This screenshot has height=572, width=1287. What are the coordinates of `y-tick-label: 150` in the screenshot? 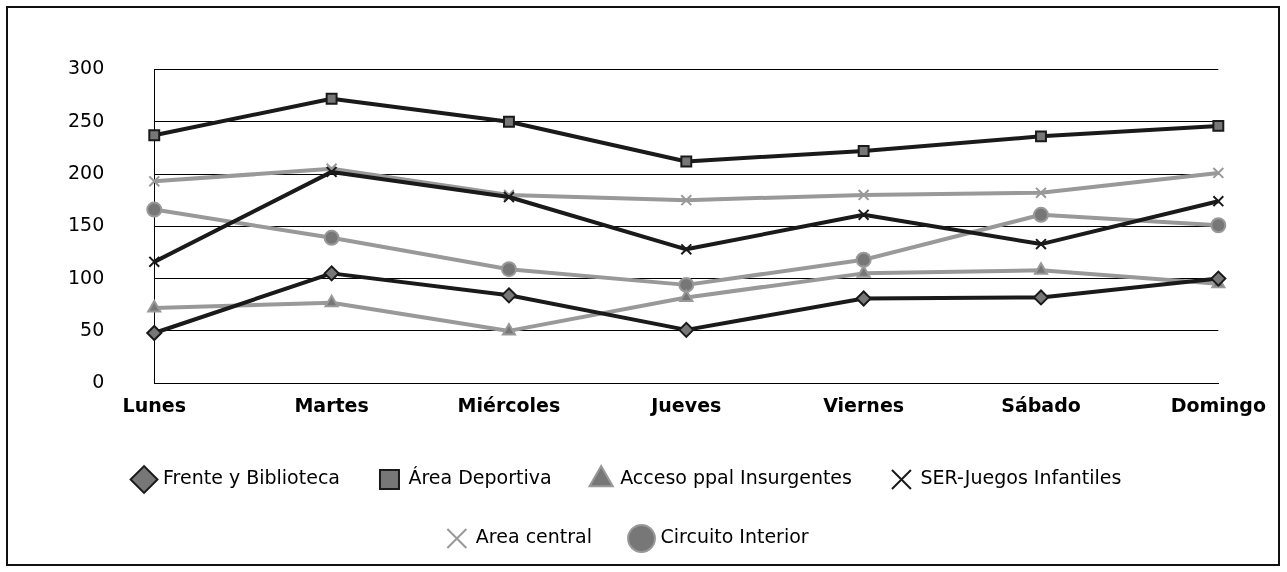 It's located at (86, 224).